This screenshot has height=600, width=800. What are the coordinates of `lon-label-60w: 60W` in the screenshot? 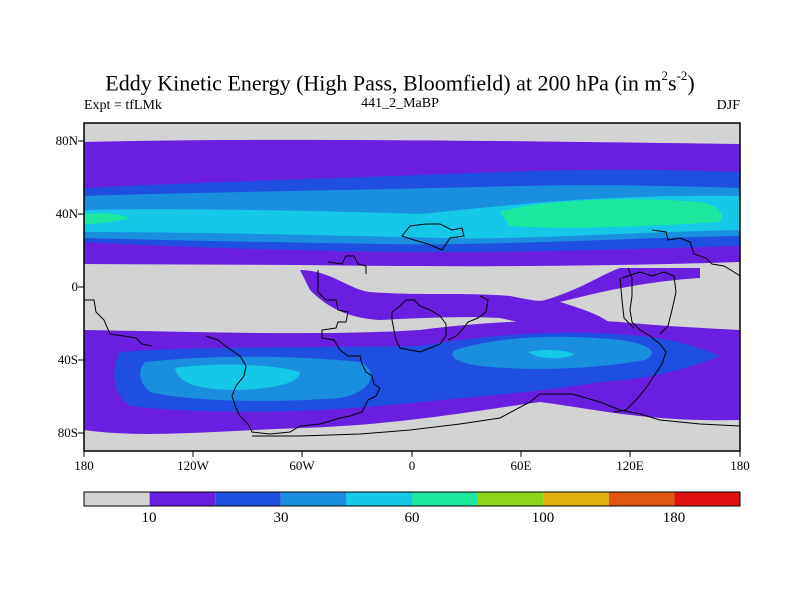 It's located at (302, 465).